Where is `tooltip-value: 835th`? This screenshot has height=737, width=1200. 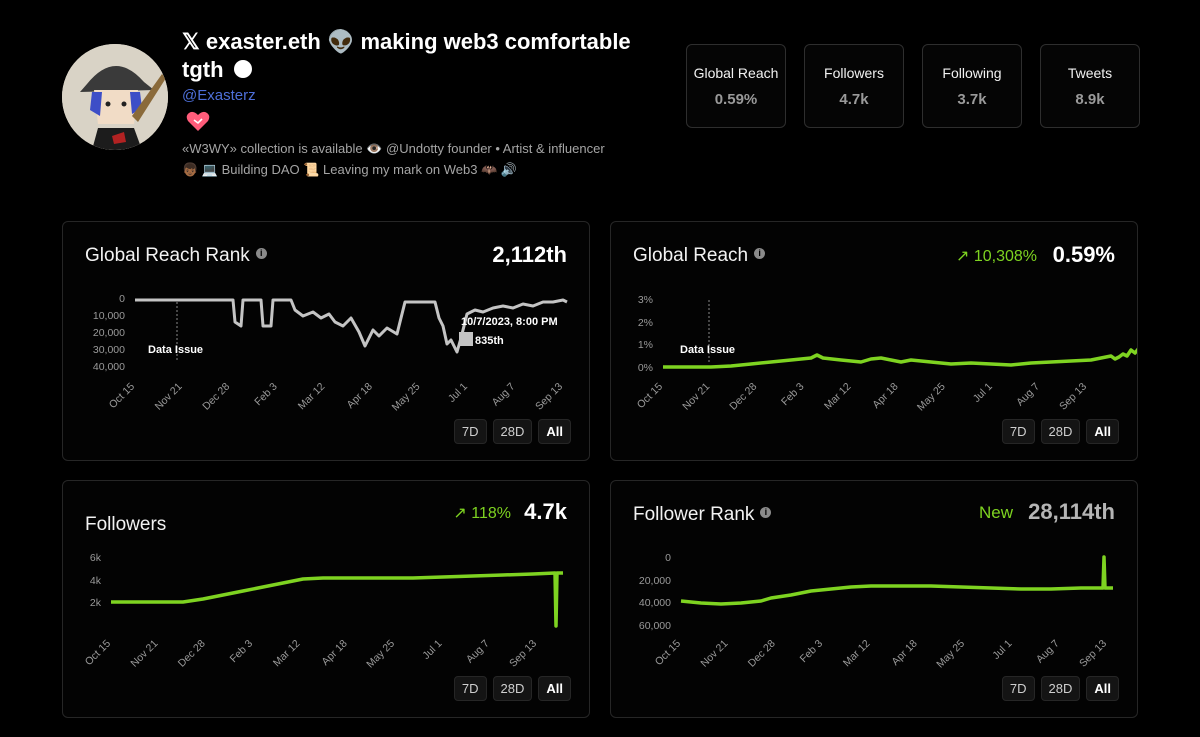
tooltip-value: 835th is located at coordinates (489, 341).